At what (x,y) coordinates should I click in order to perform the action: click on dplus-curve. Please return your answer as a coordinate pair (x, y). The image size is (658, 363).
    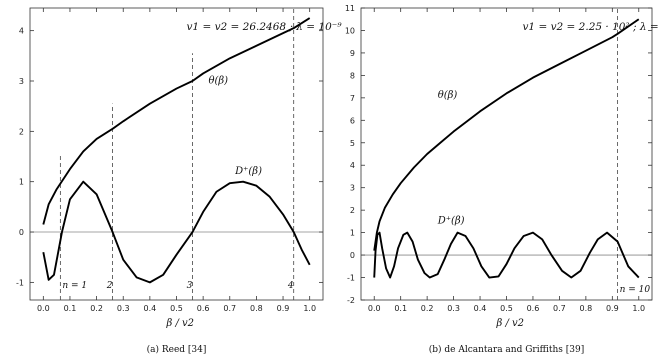
    Looking at the image, I should click on (176, 232).